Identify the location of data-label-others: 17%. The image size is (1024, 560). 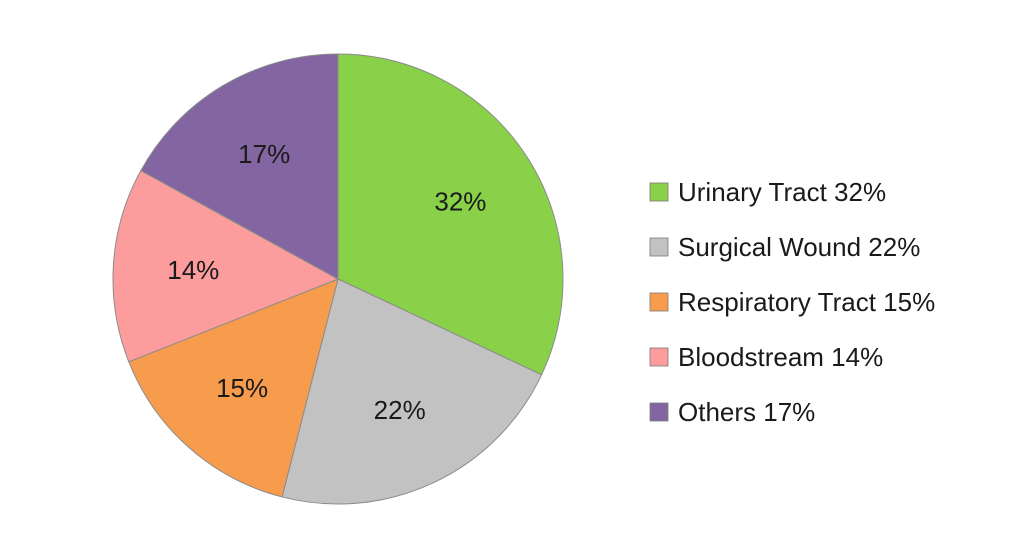
(264, 154).